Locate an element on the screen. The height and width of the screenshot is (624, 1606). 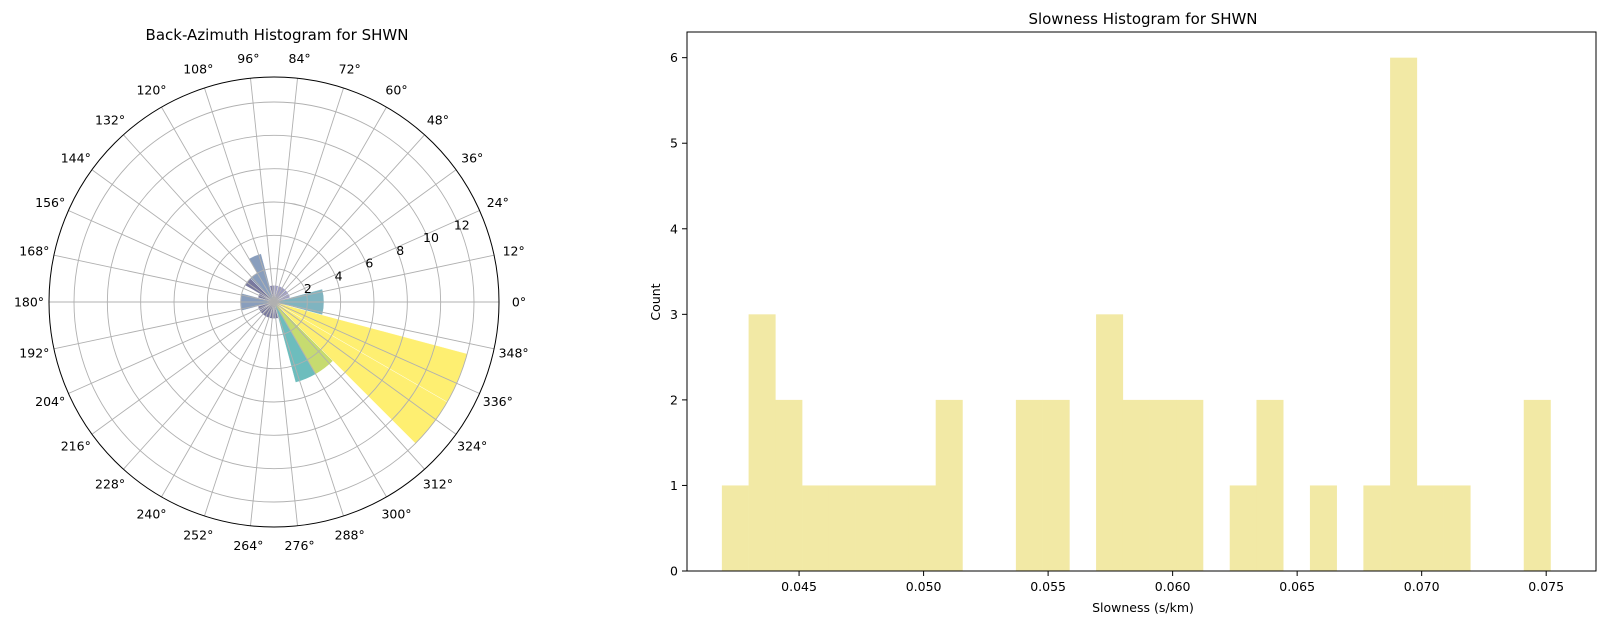
theta-tick-label: 336° is located at coordinates (498, 401).